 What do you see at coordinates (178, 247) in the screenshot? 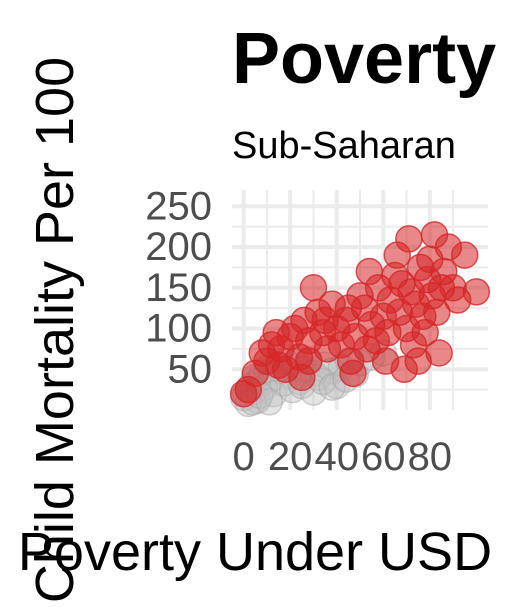
I see `y-tick-label: 200` at bounding box center [178, 247].